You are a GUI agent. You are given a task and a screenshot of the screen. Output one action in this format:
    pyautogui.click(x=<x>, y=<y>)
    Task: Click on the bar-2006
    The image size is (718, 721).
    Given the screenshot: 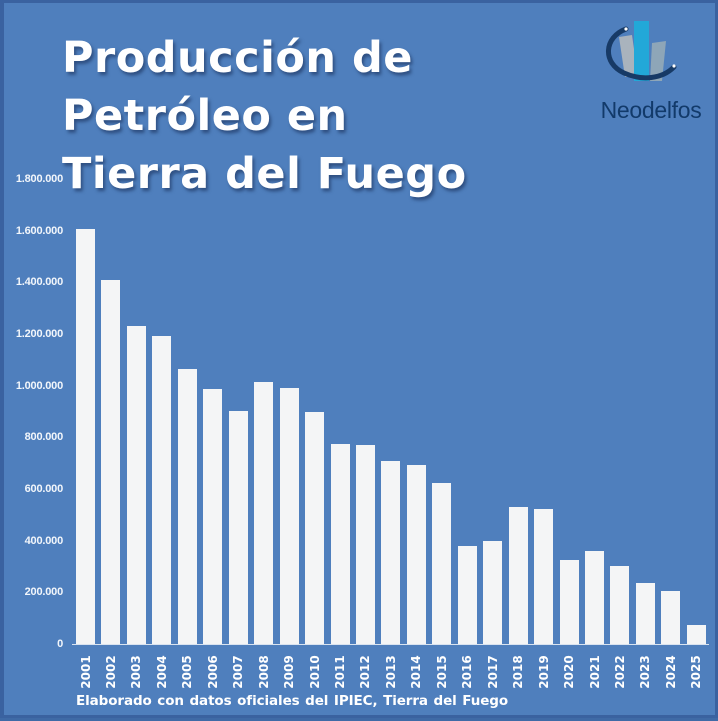 What is the action you would take?
    pyautogui.click(x=213, y=516)
    